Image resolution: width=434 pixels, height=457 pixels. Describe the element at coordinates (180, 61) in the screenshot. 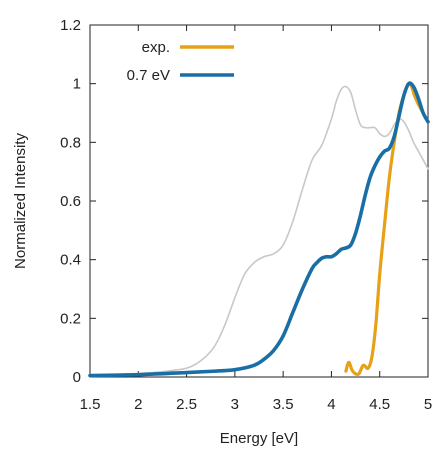

I see `legend: exp. 0.7 eV` at that location.